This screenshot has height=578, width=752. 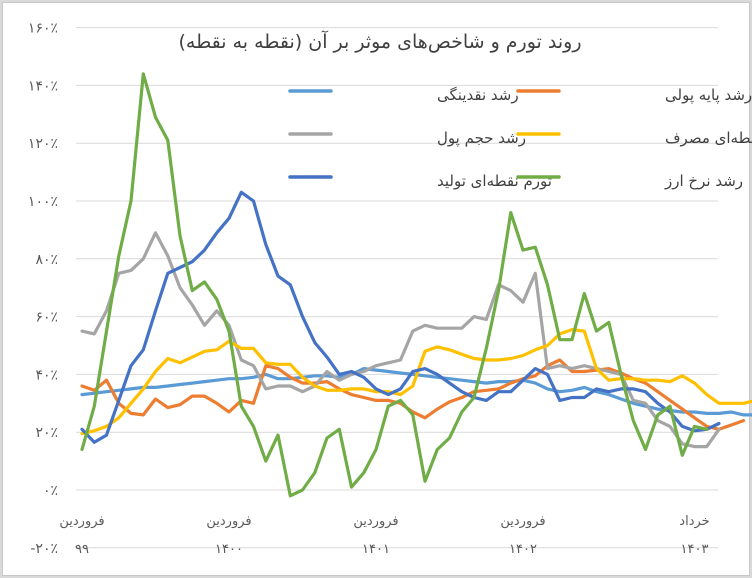 I want to click on legend-label: رشد پایه پولی, so click(x=708, y=95).